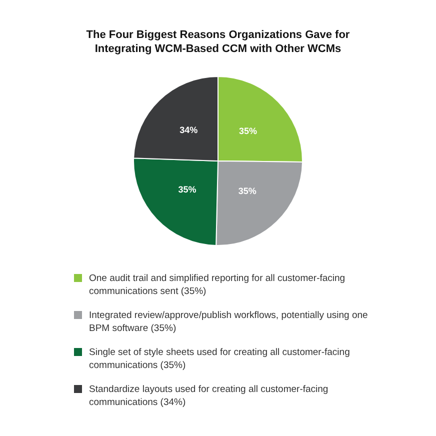 Image resolution: width=436 pixels, height=436 pixels. Describe the element at coordinates (218, 42) in the screenshot. I see `chart-title: The Four Biggest Reasons Organizations Gave for Integrating WCM-Based CCM with Other WCMs` at that location.